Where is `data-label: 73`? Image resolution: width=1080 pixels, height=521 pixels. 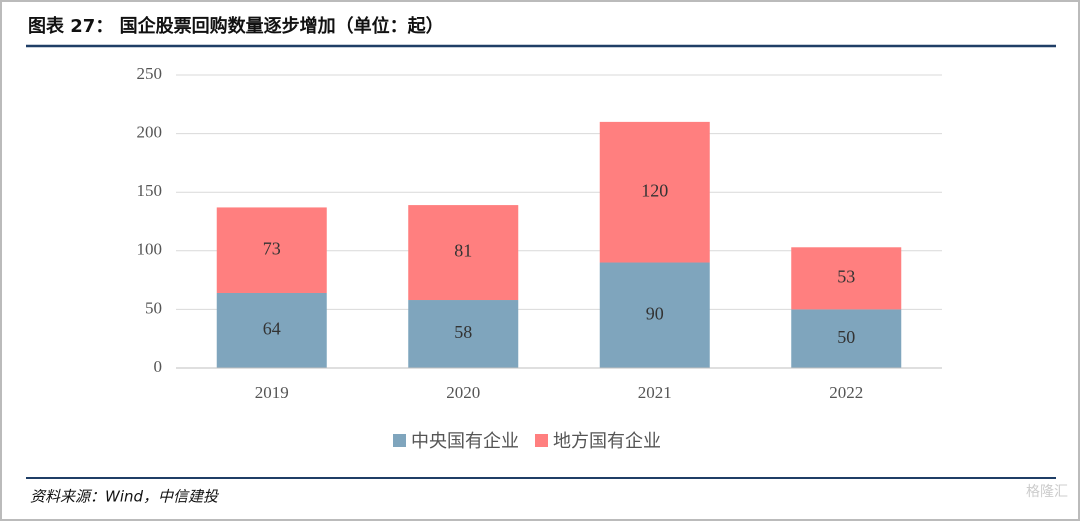
data-label: 73 is located at coordinates (272, 248).